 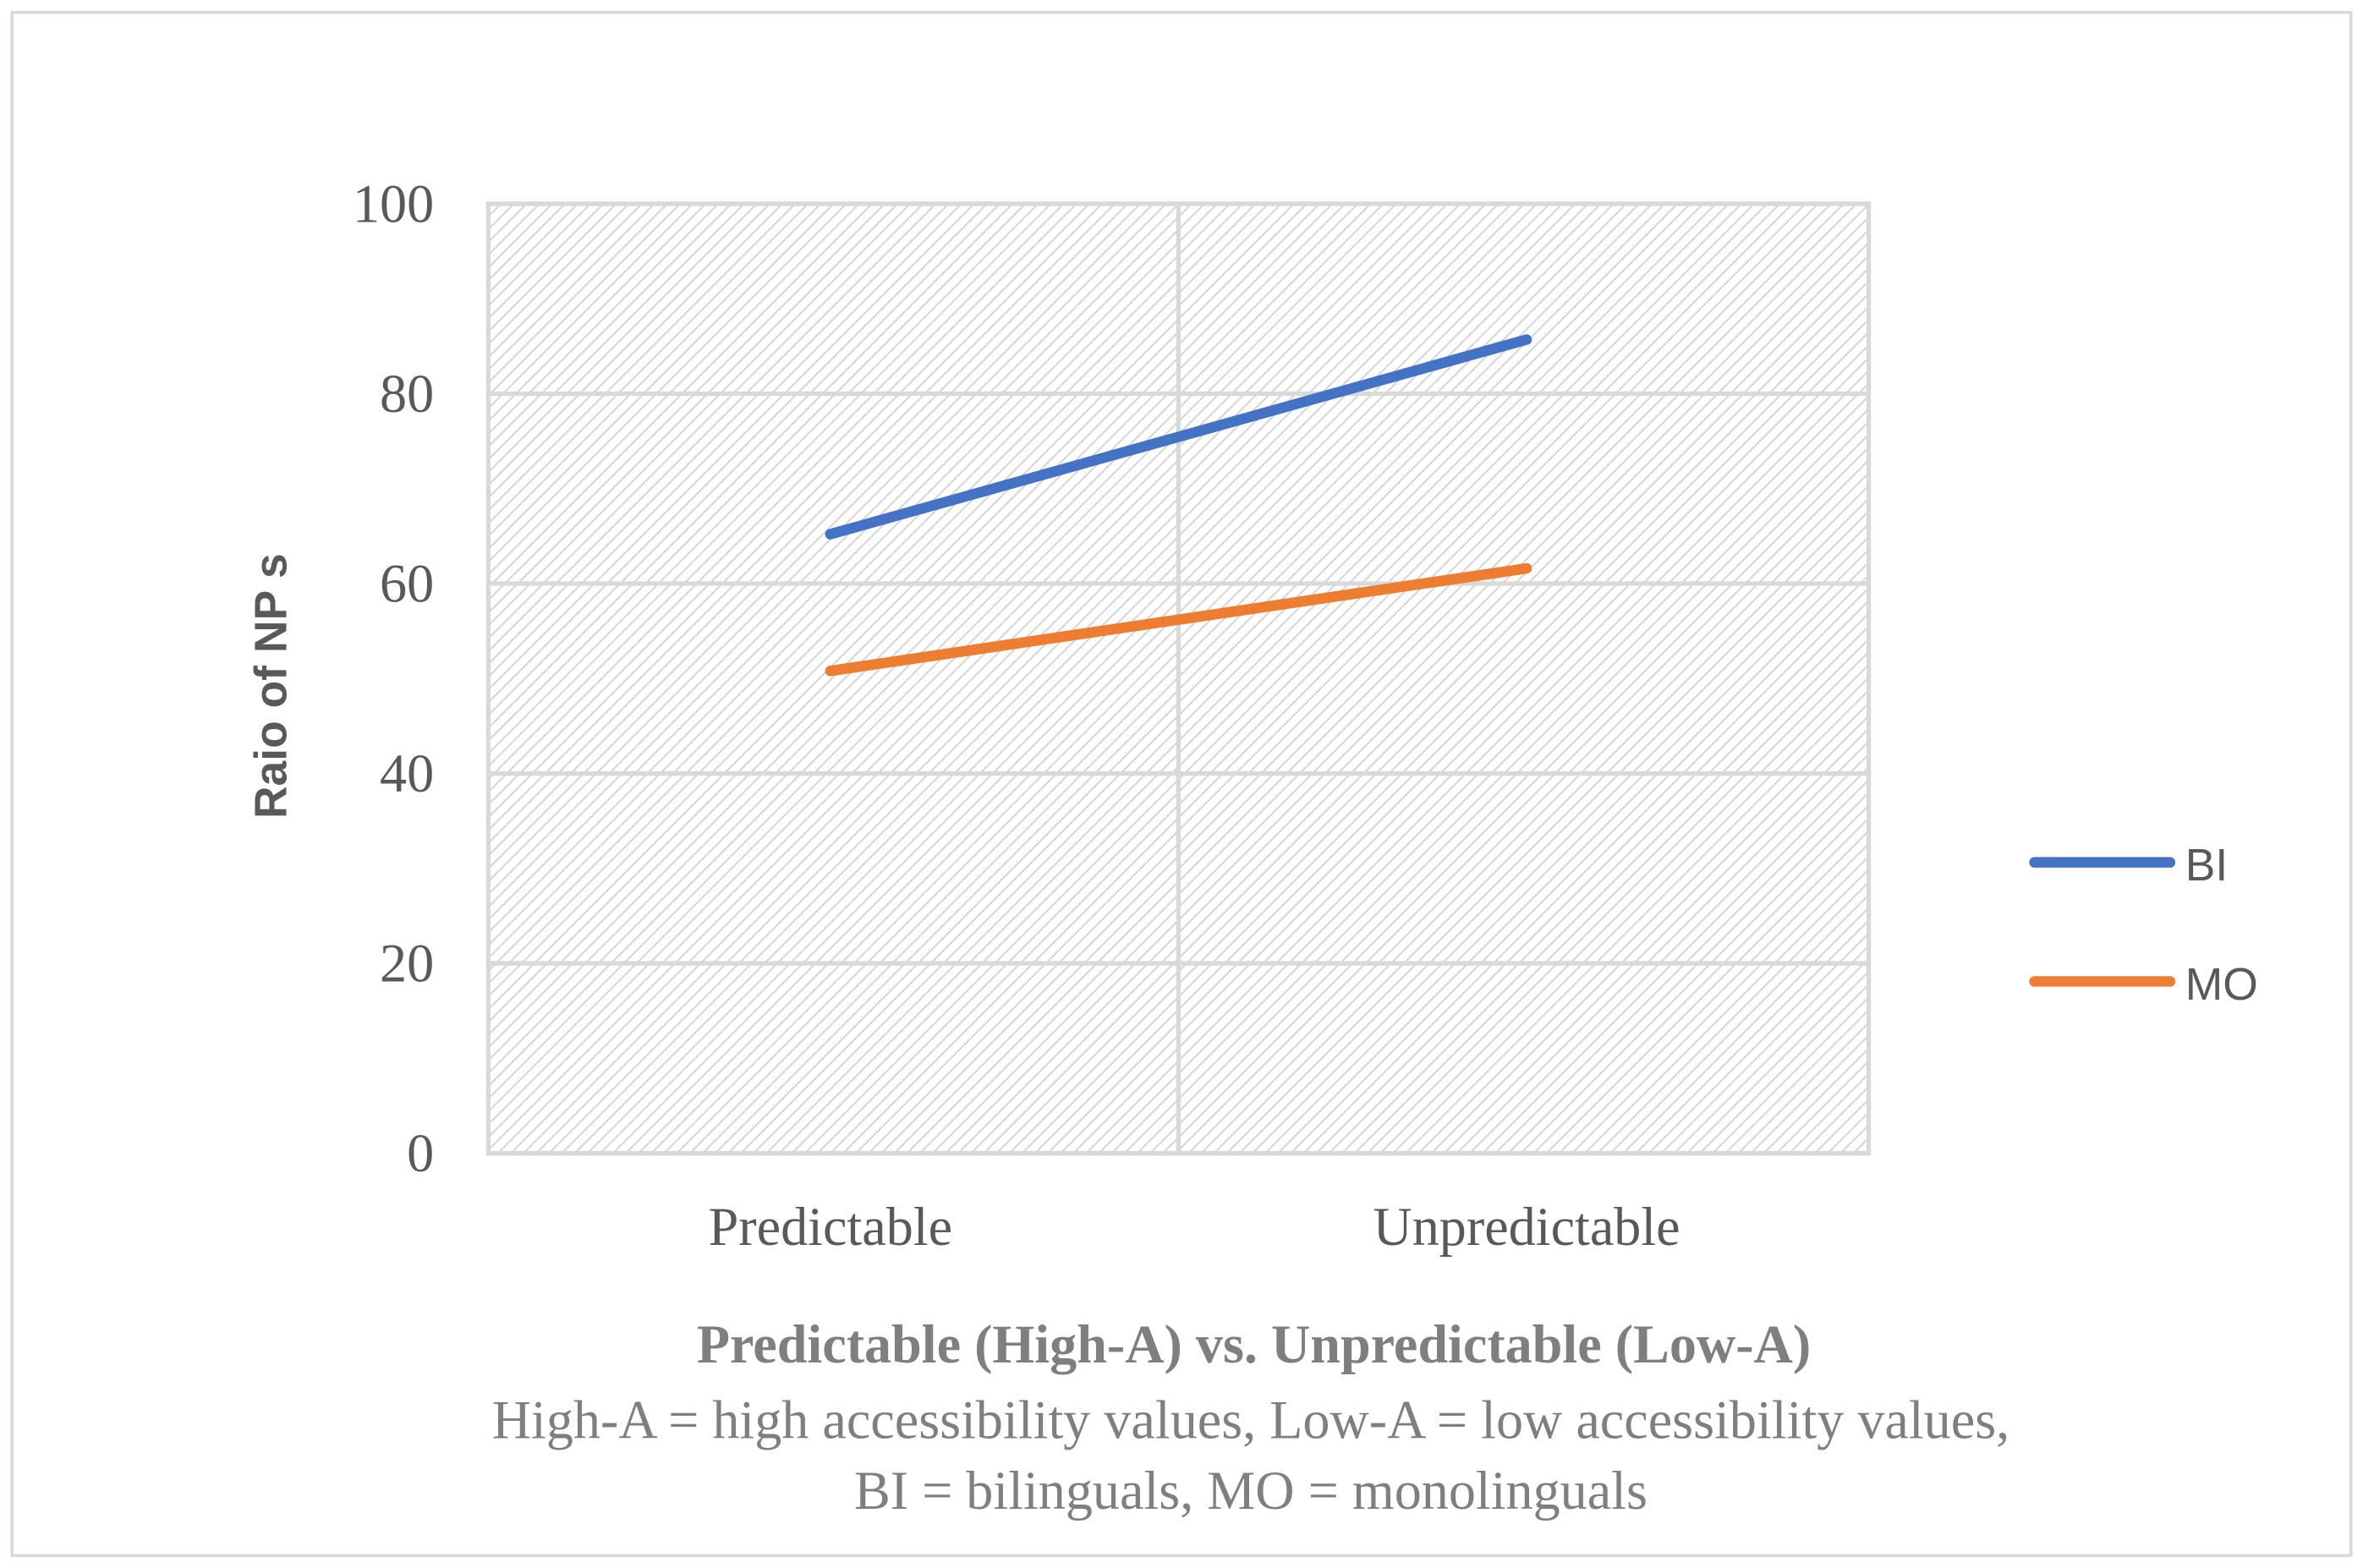 I want to click on y-tick-label: 60, so click(x=407, y=583).